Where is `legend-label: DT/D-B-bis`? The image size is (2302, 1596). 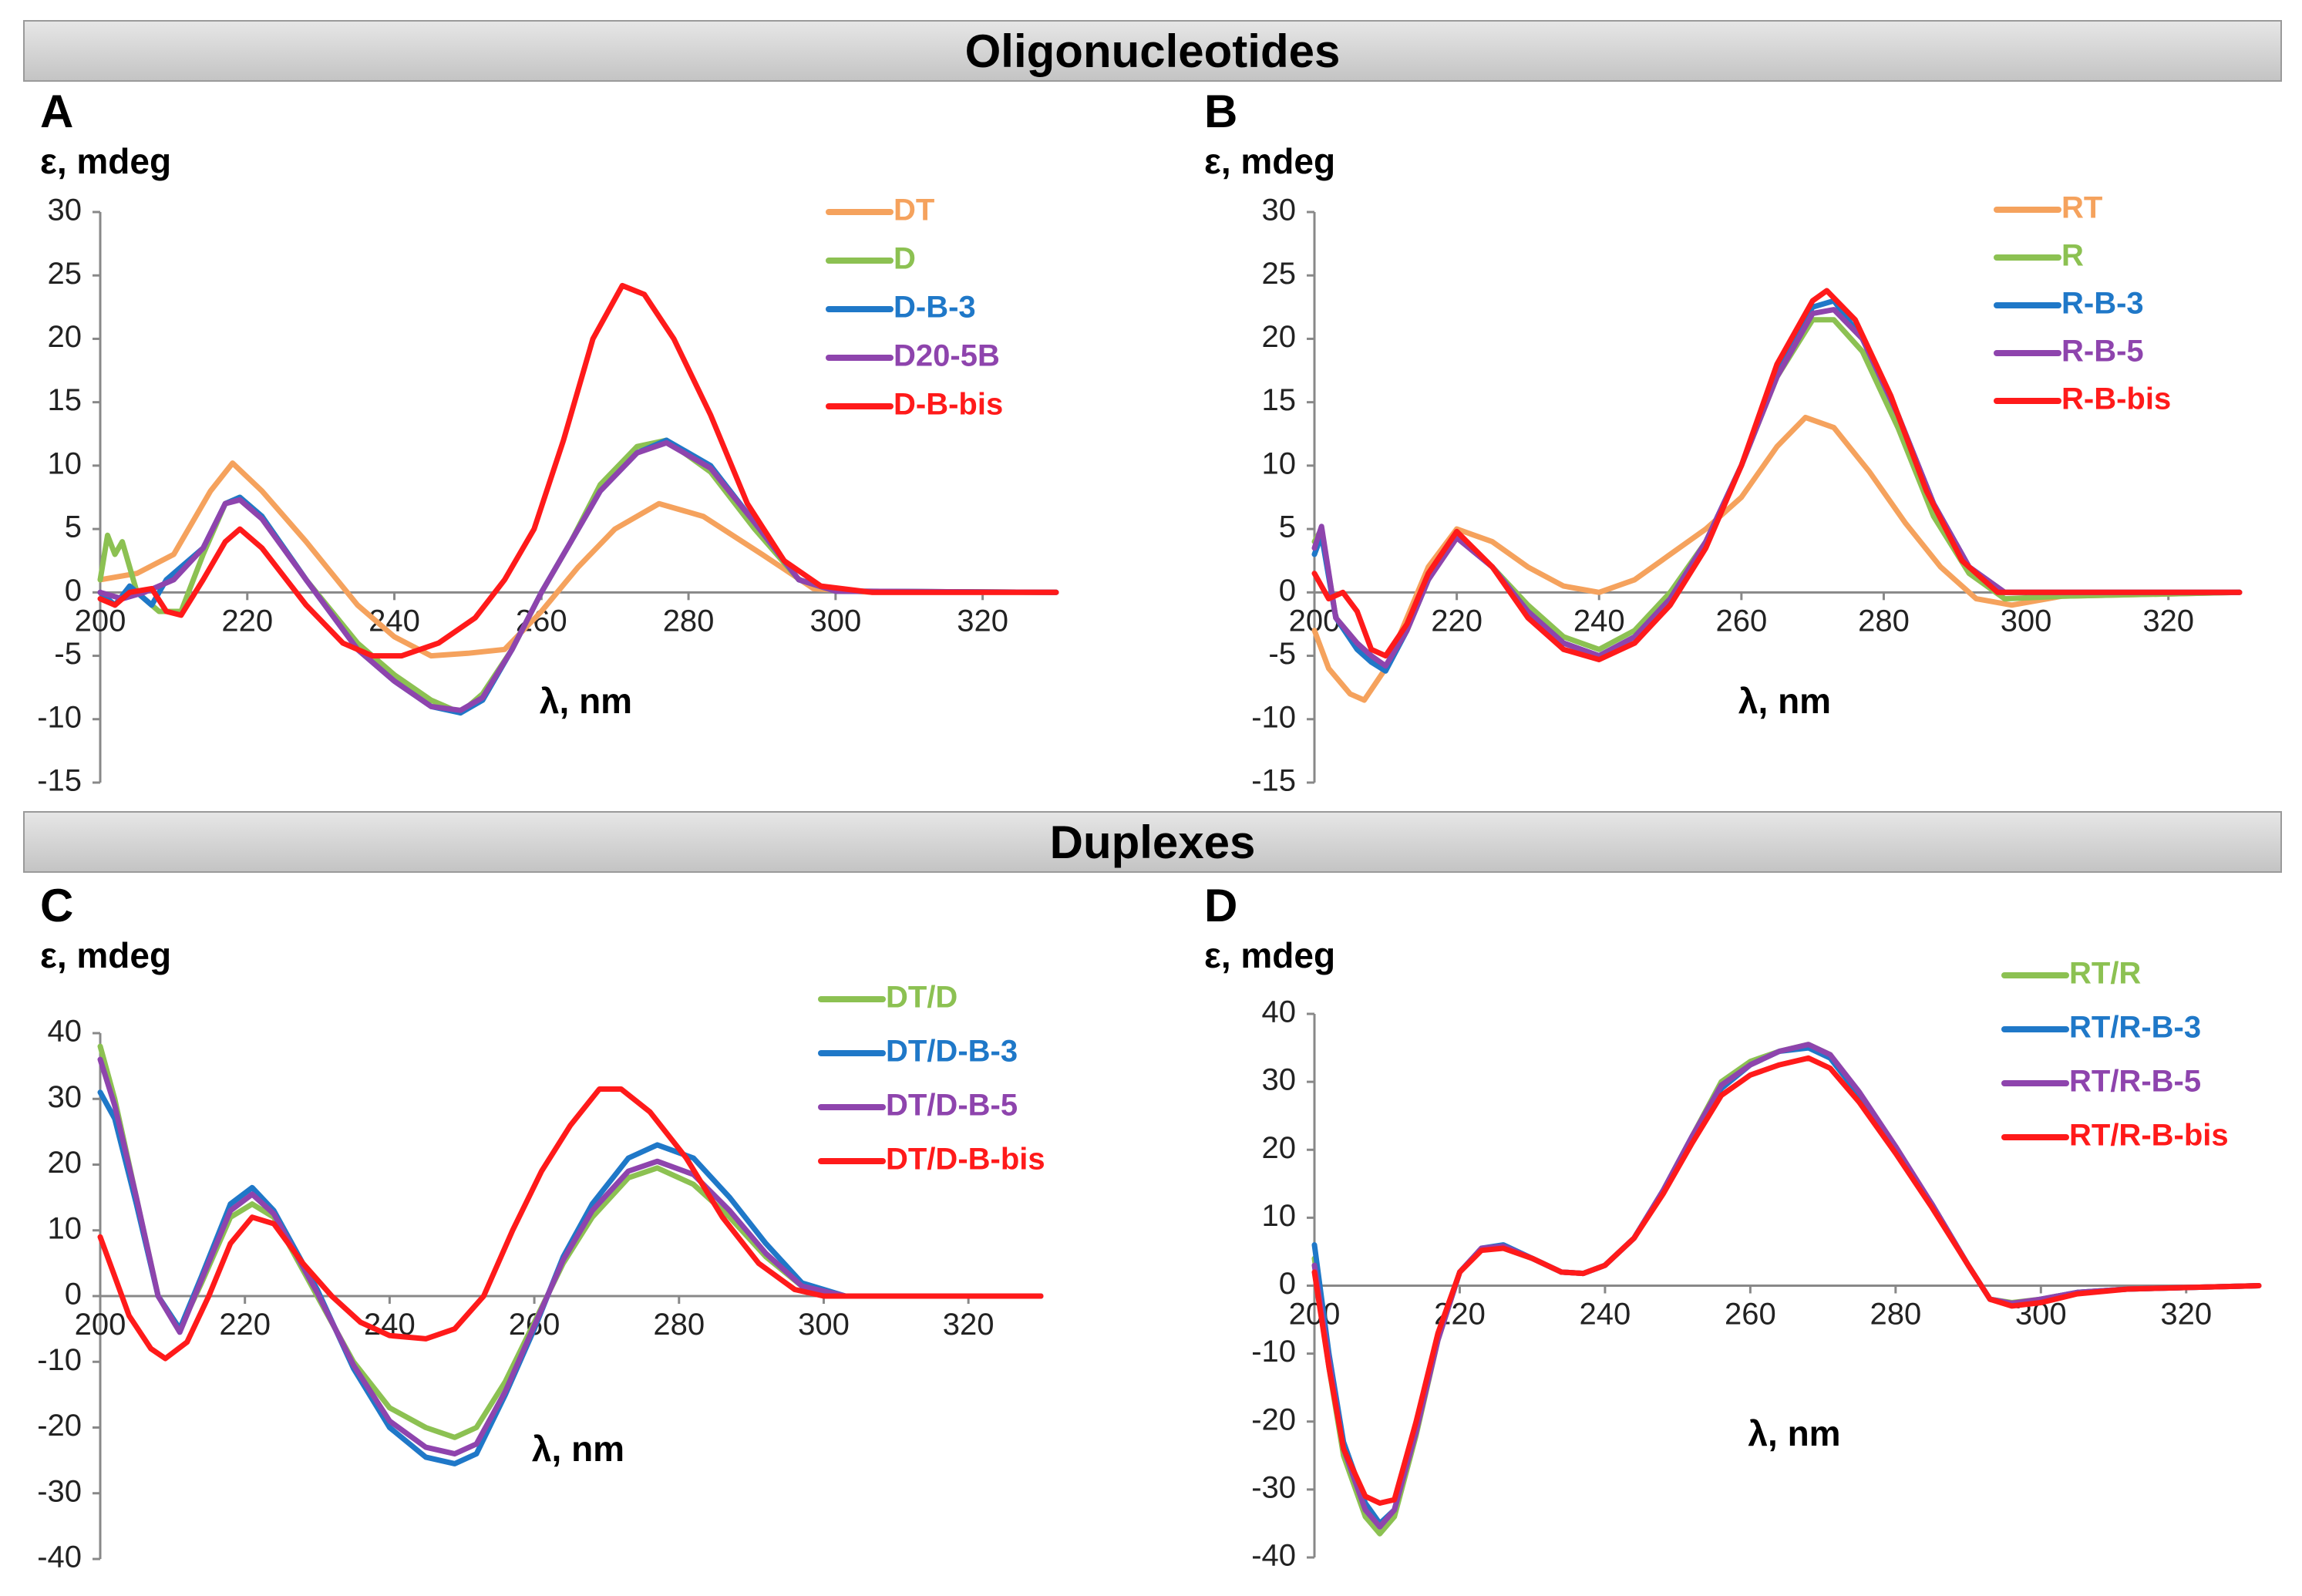 legend-label: DT/D-B-bis is located at coordinates (966, 1160).